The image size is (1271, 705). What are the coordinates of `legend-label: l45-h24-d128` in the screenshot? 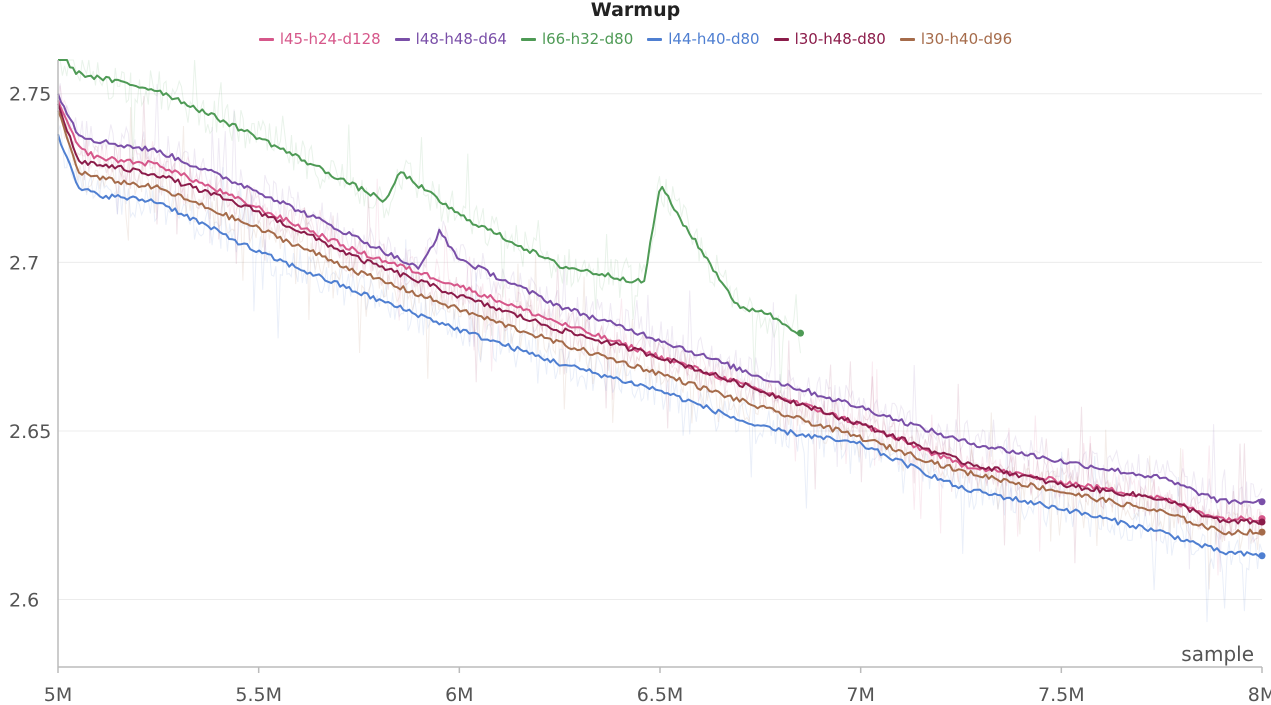 It's located at (330, 39).